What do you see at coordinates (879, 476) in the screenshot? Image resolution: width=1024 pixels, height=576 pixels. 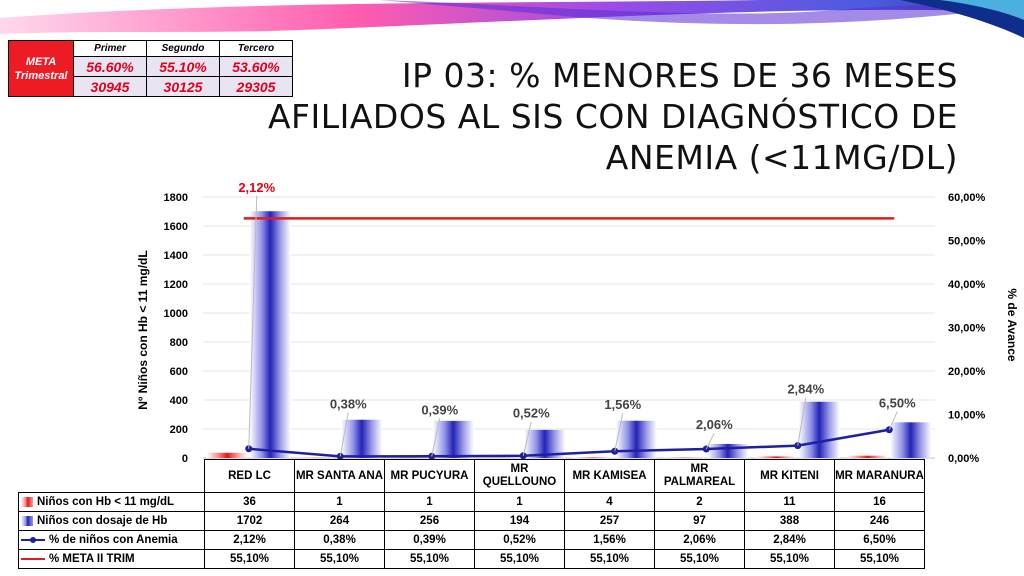 I see `category-mr-maranura: MR MARANURA` at bounding box center [879, 476].